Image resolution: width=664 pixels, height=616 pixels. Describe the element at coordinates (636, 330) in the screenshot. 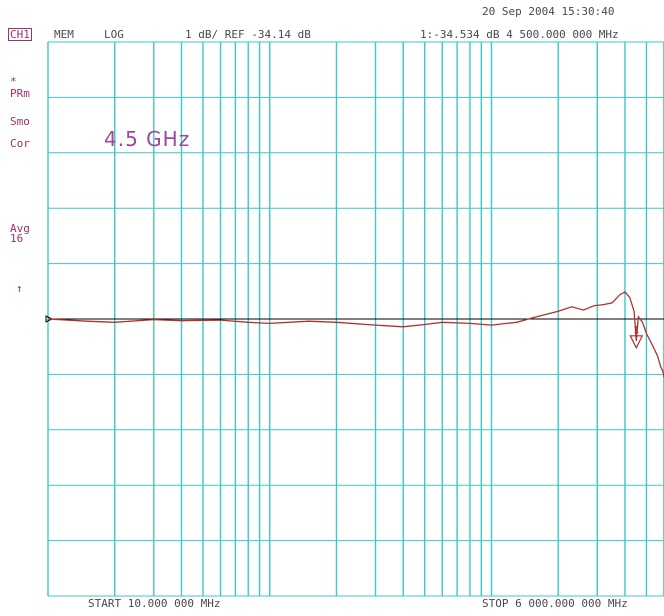

I see `marker-label: 1` at that location.